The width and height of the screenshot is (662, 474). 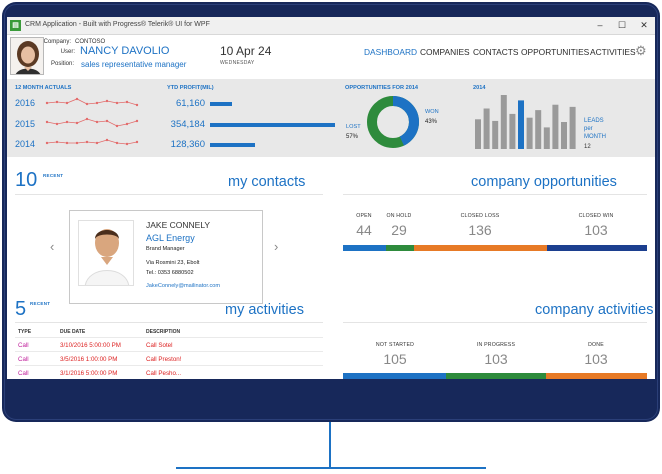 What do you see at coordinates (395, 345) in the screenshot?
I see `act-notstarted-label: NOT STARTED` at bounding box center [395, 345].